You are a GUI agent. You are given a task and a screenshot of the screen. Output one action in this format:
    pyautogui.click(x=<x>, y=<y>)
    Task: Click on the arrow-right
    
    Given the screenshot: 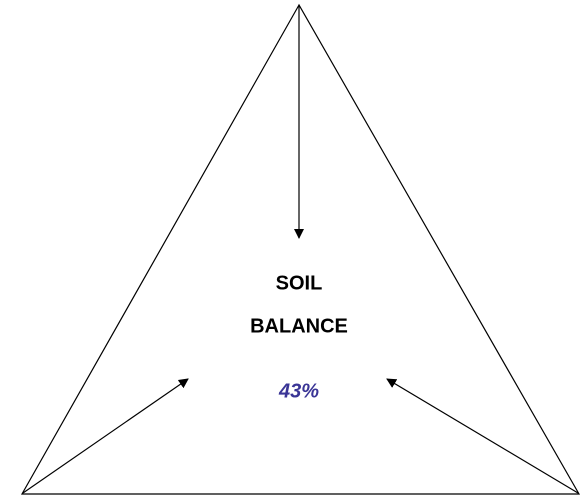 What is the action you would take?
    pyautogui.click(x=482, y=436)
    